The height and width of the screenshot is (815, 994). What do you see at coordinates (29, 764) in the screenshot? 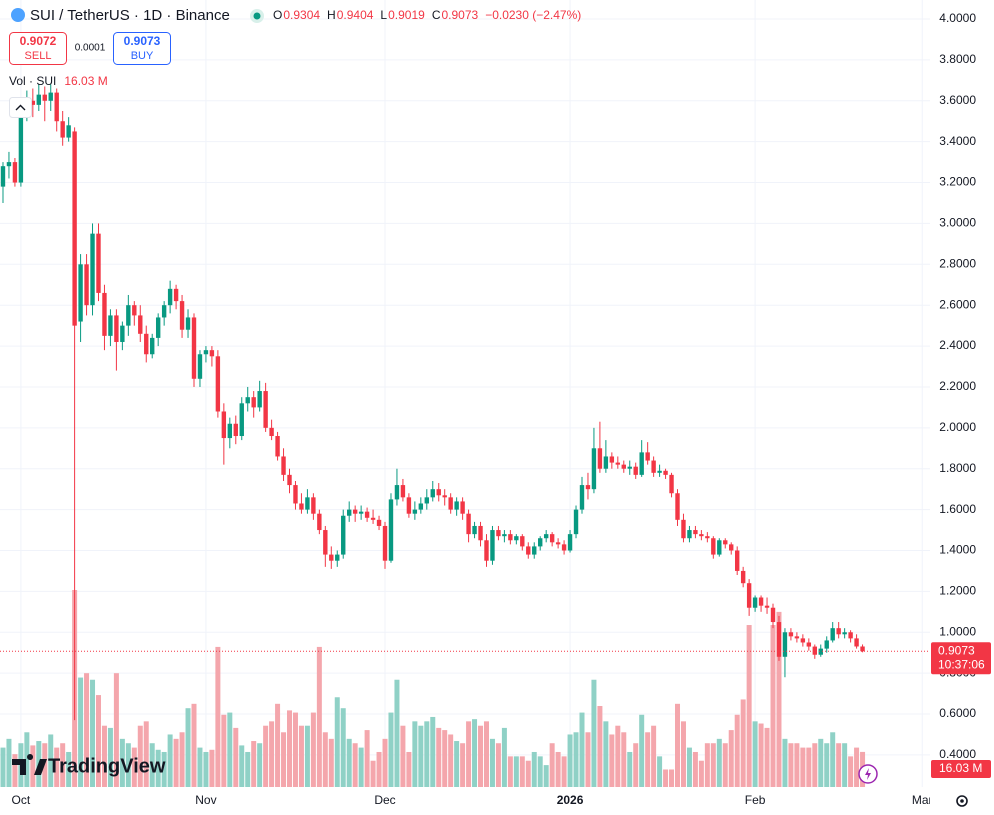
I see `tv-logo` at bounding box center [29, 764].